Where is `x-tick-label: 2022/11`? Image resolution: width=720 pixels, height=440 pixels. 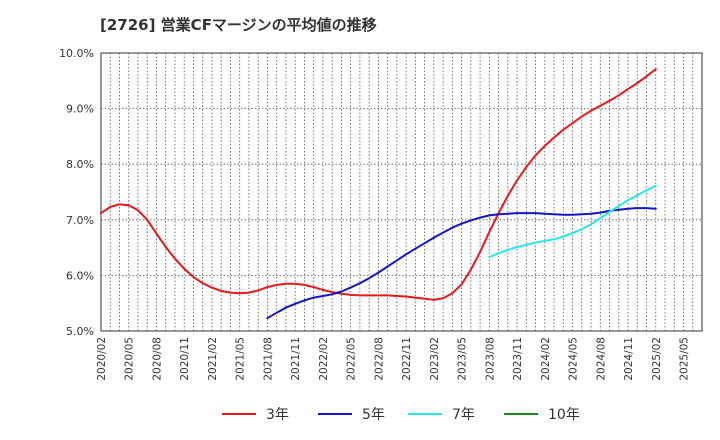
x-tick-label: 2022/11 is located at coordinates (407, 359).